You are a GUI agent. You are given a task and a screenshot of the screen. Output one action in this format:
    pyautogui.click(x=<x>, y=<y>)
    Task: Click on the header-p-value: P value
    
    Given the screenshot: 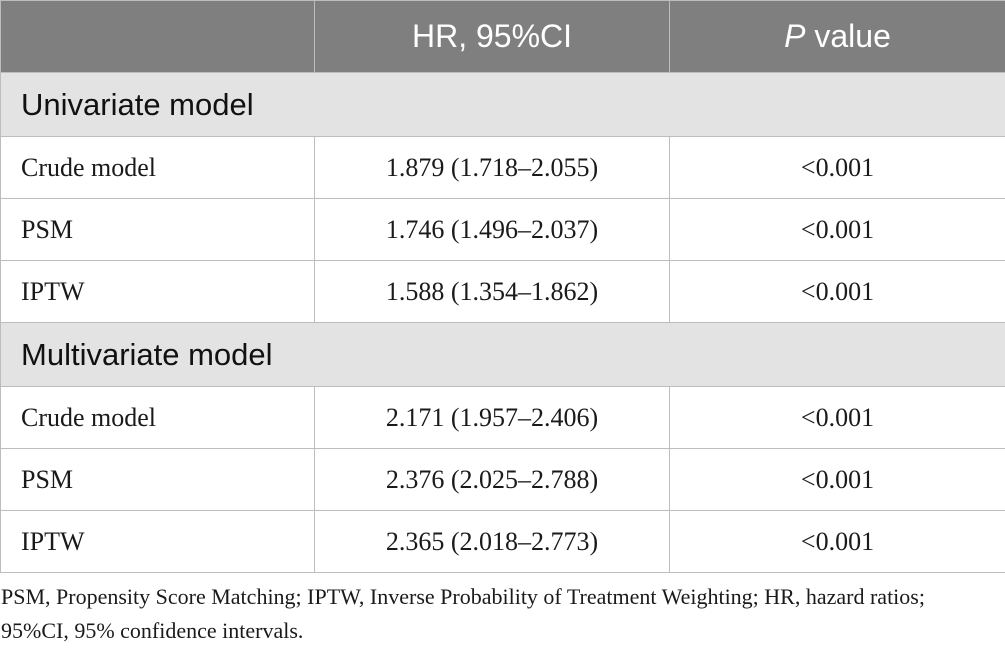 What is the action you would take?
    pyautogui.click(x=837, y=36)
    